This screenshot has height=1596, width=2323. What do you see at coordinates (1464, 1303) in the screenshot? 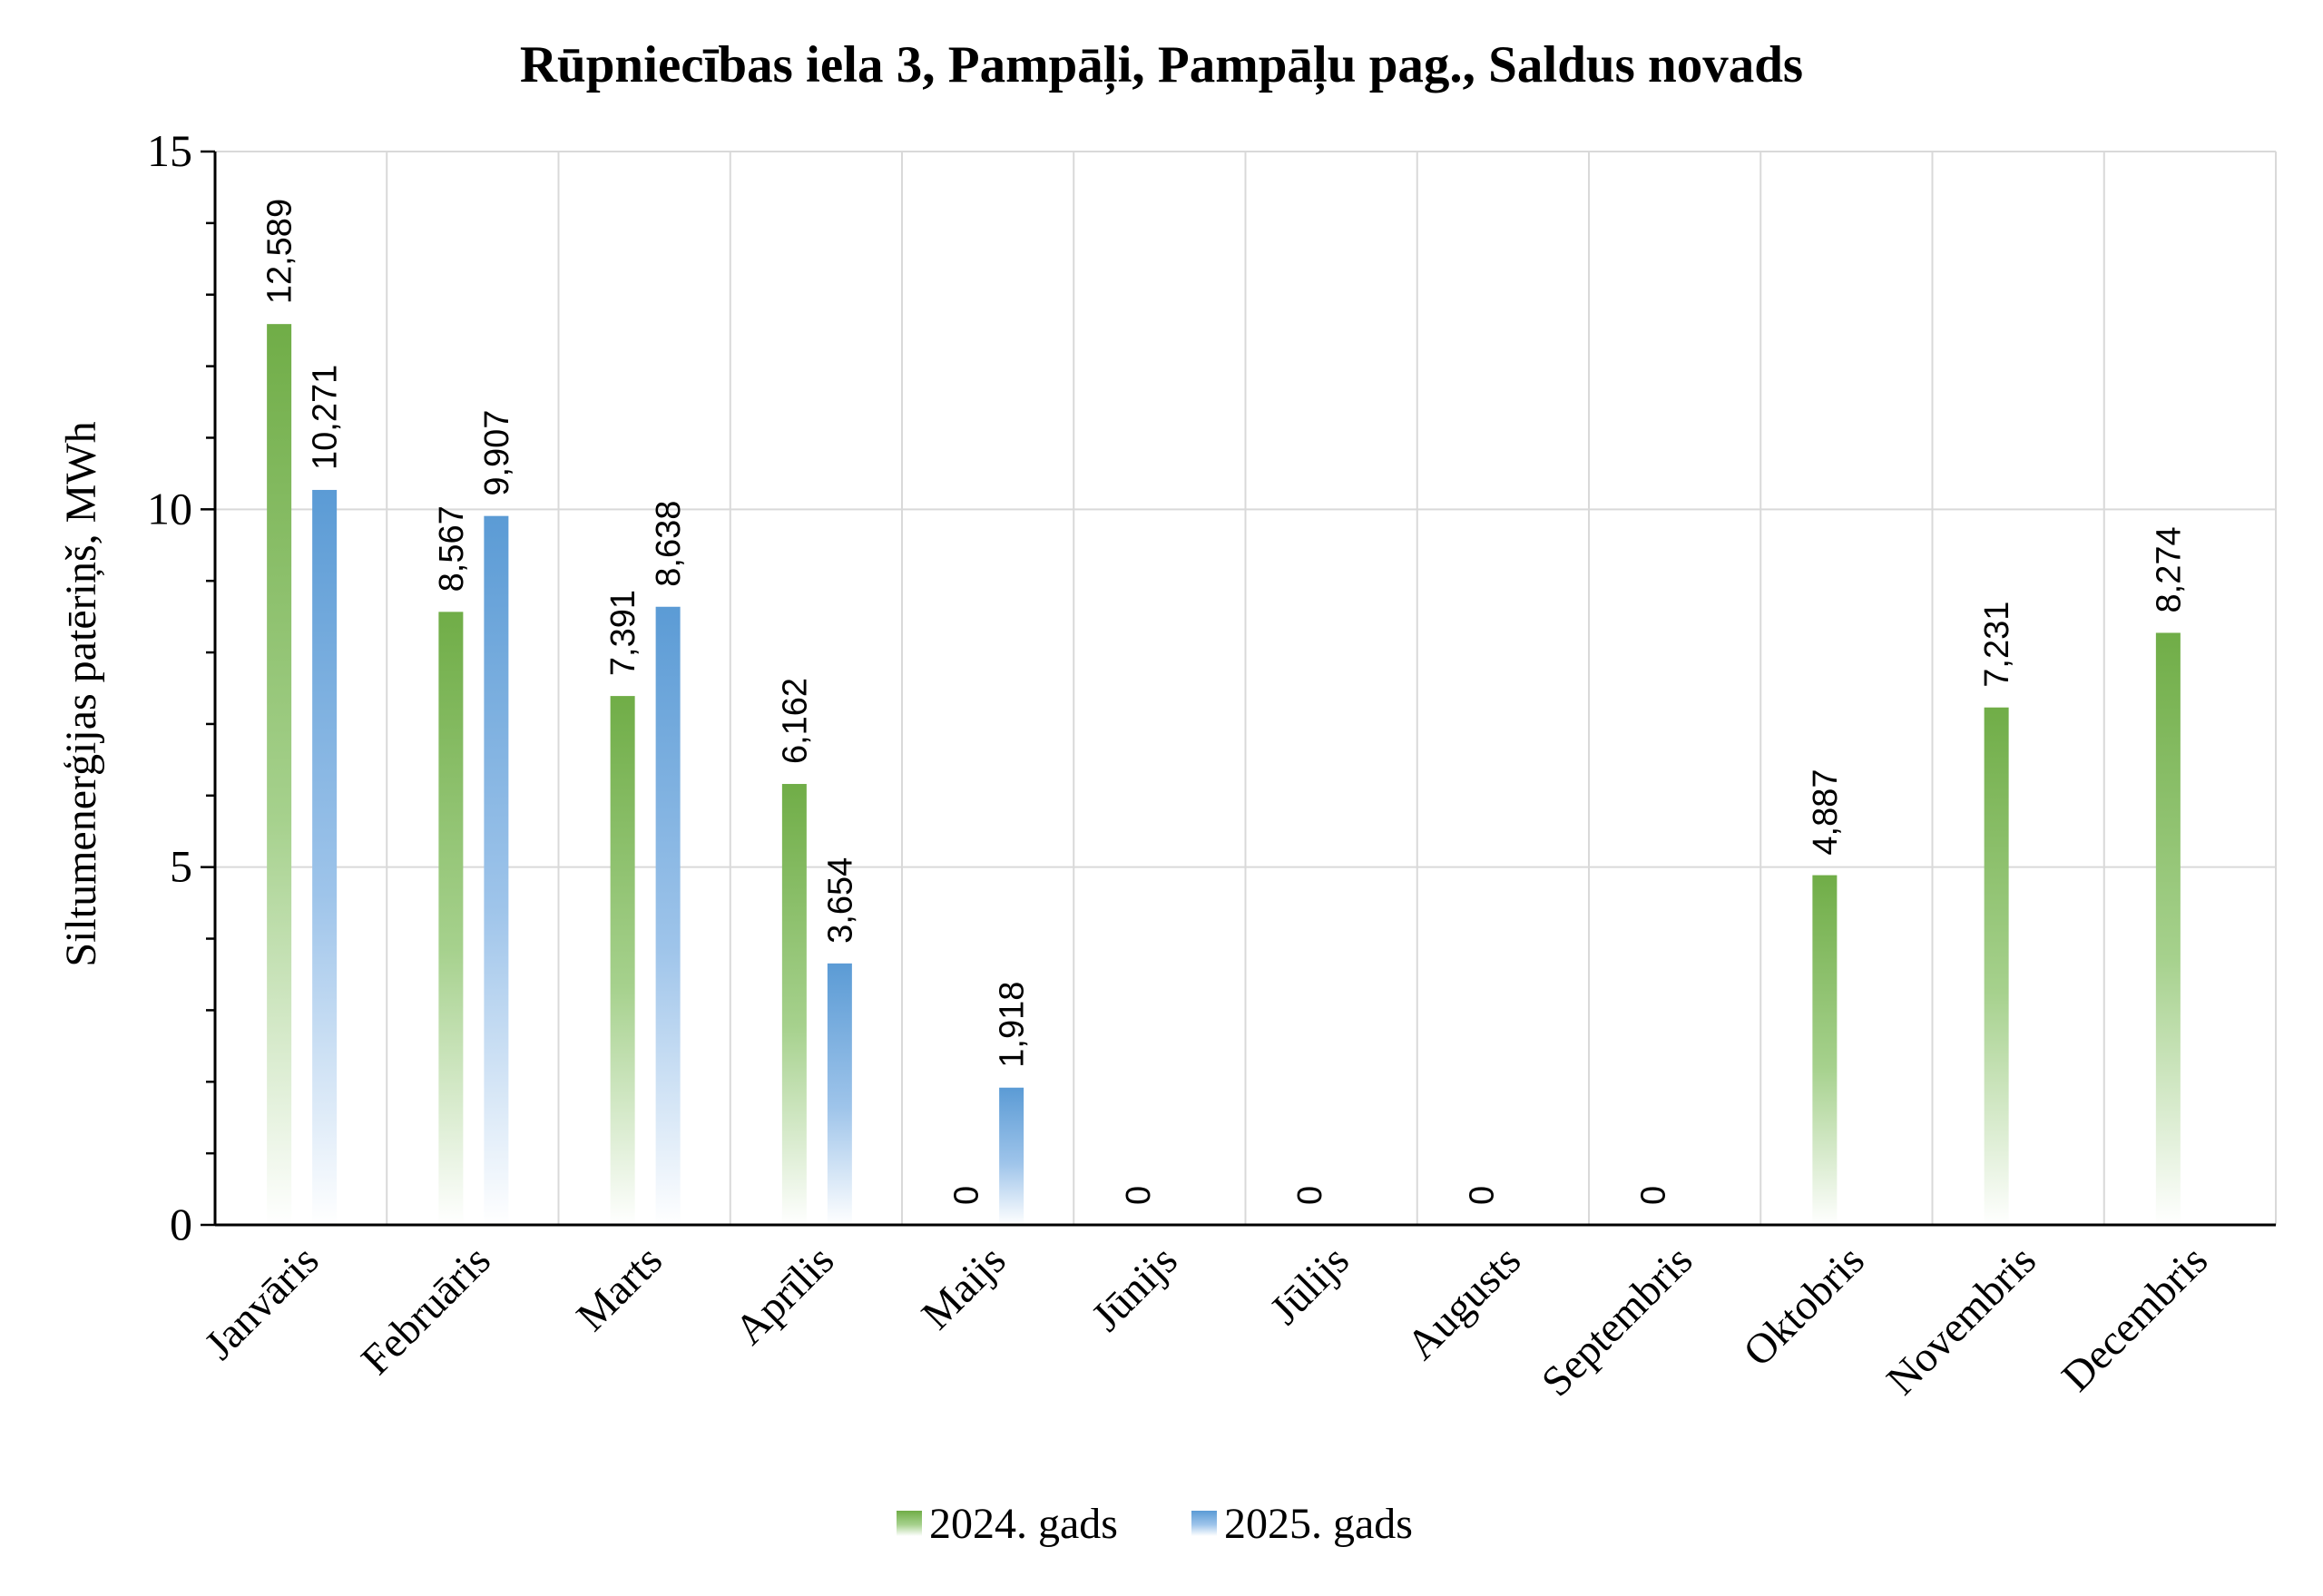
I see `x-tick-label: Augusts` at bounding box center [1464, 1303].